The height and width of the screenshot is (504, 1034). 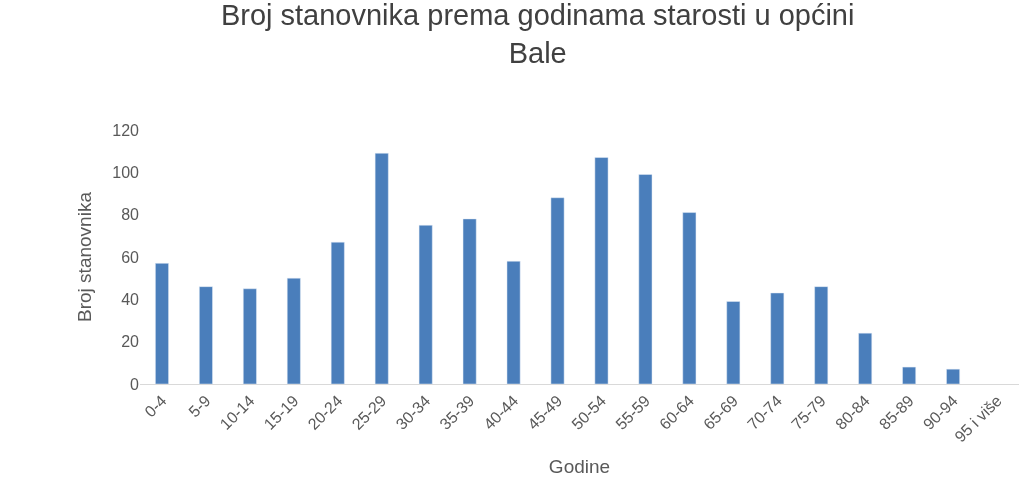 I want to click on y-axis-title: Broj stanovnika, so click(x=85, y=256).